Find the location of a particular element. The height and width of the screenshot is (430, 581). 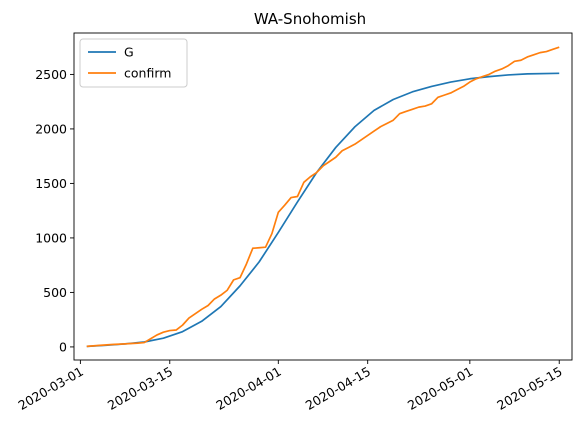

x-tick-label: 2020-04-15 is located at coordinates (338, 388).